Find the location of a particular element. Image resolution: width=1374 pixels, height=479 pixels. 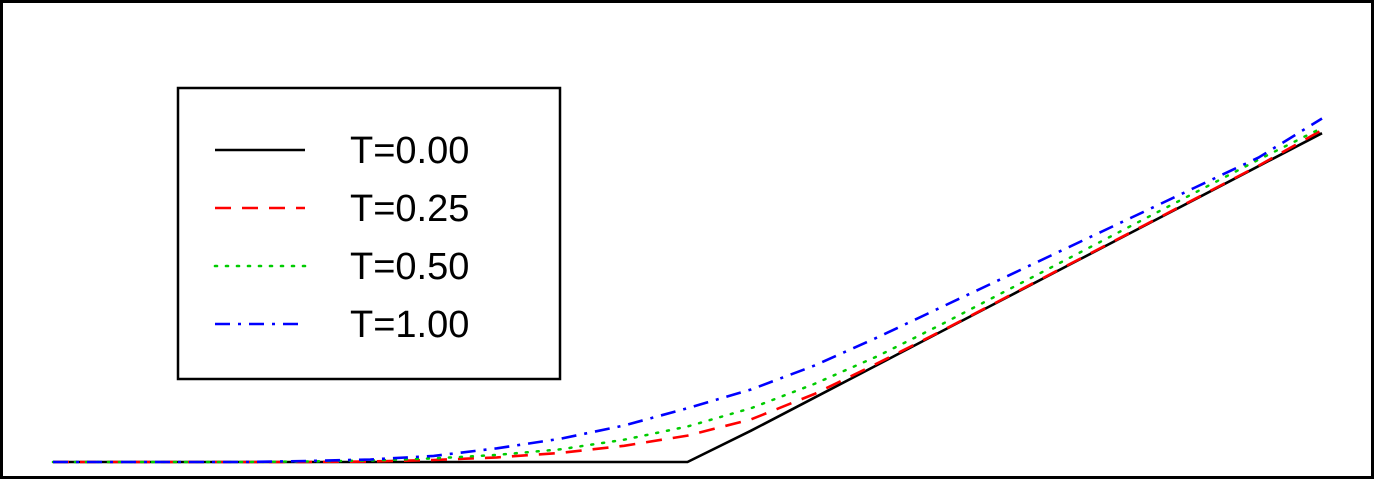

legend-label: T=0.00 is located at coordinates (409, 151).